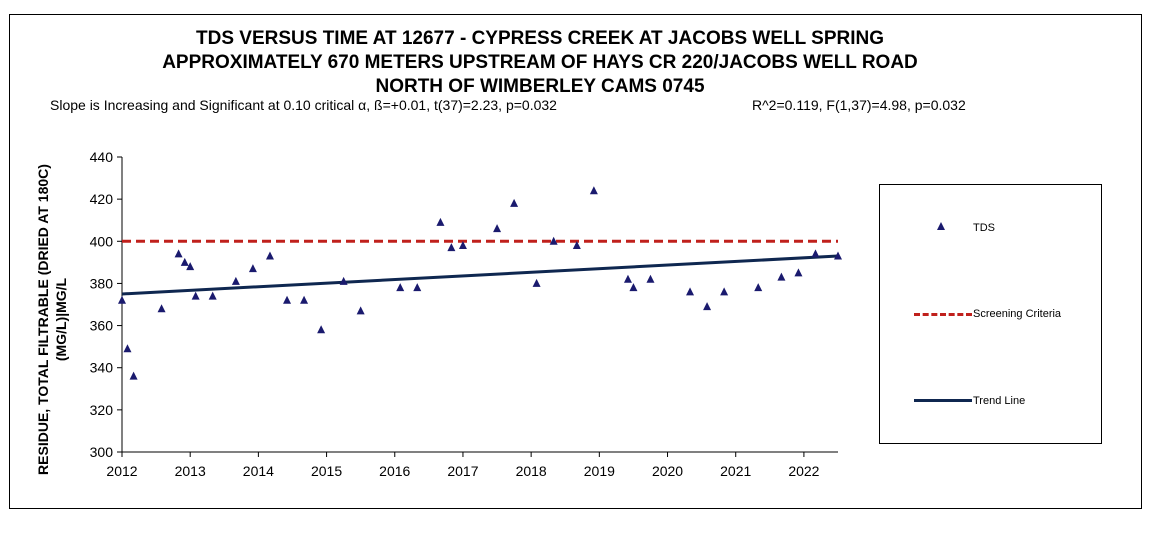 This screenshot has height=553, width=1150. Describe the element at coordinates (102, 452) in the screenshot. I see `y-tick-label-300: 300` at that location.